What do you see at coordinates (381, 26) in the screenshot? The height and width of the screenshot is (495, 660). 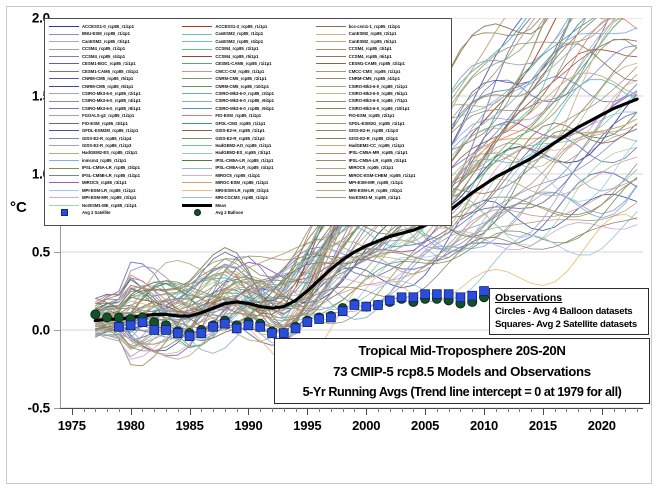 I see `legend-item: bcc-csm1-1_rcp85_r1i1p1` at bounding box center [381, 26].